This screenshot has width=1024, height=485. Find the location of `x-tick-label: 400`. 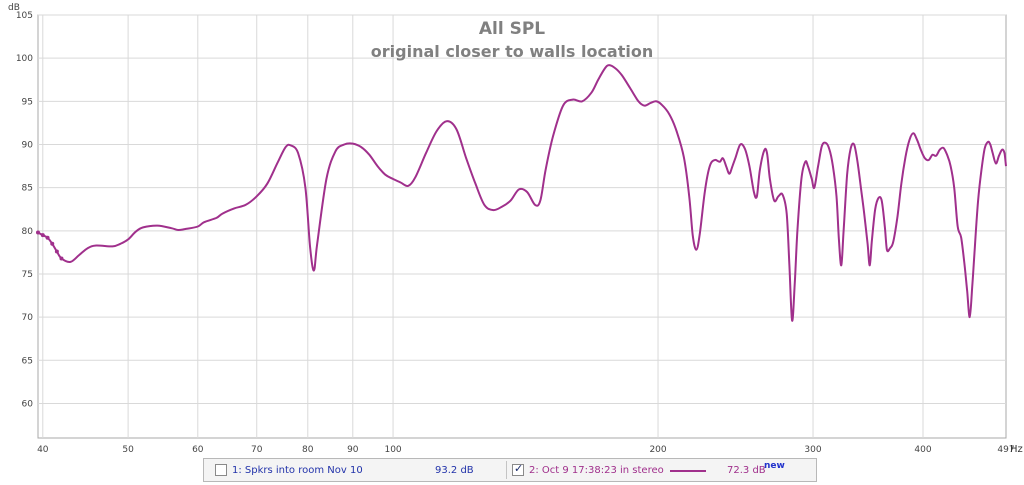

x-tick-label: 400 is located at coordinates (922, 450).